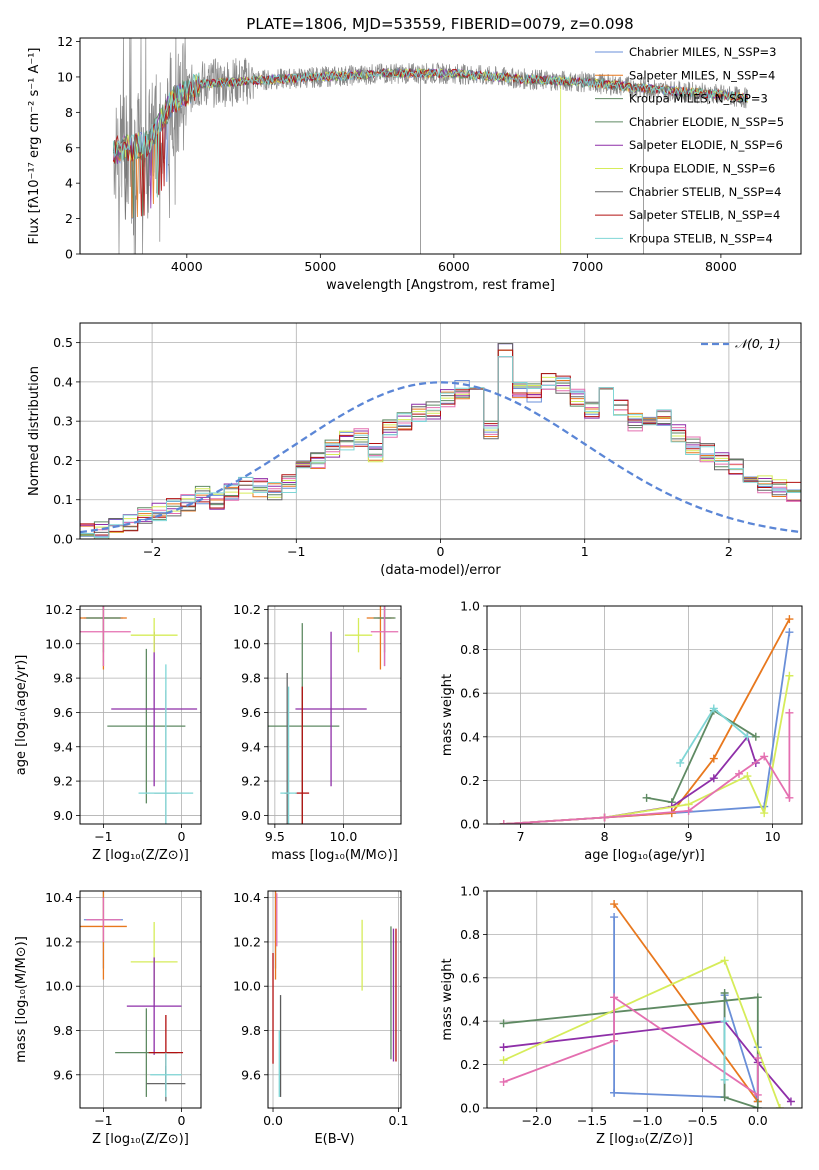  What do you see at coordinates (537, 1120) in the screenshot?
I see `x-tick-label-0: −2.0` at bounding box center [537, 1120].